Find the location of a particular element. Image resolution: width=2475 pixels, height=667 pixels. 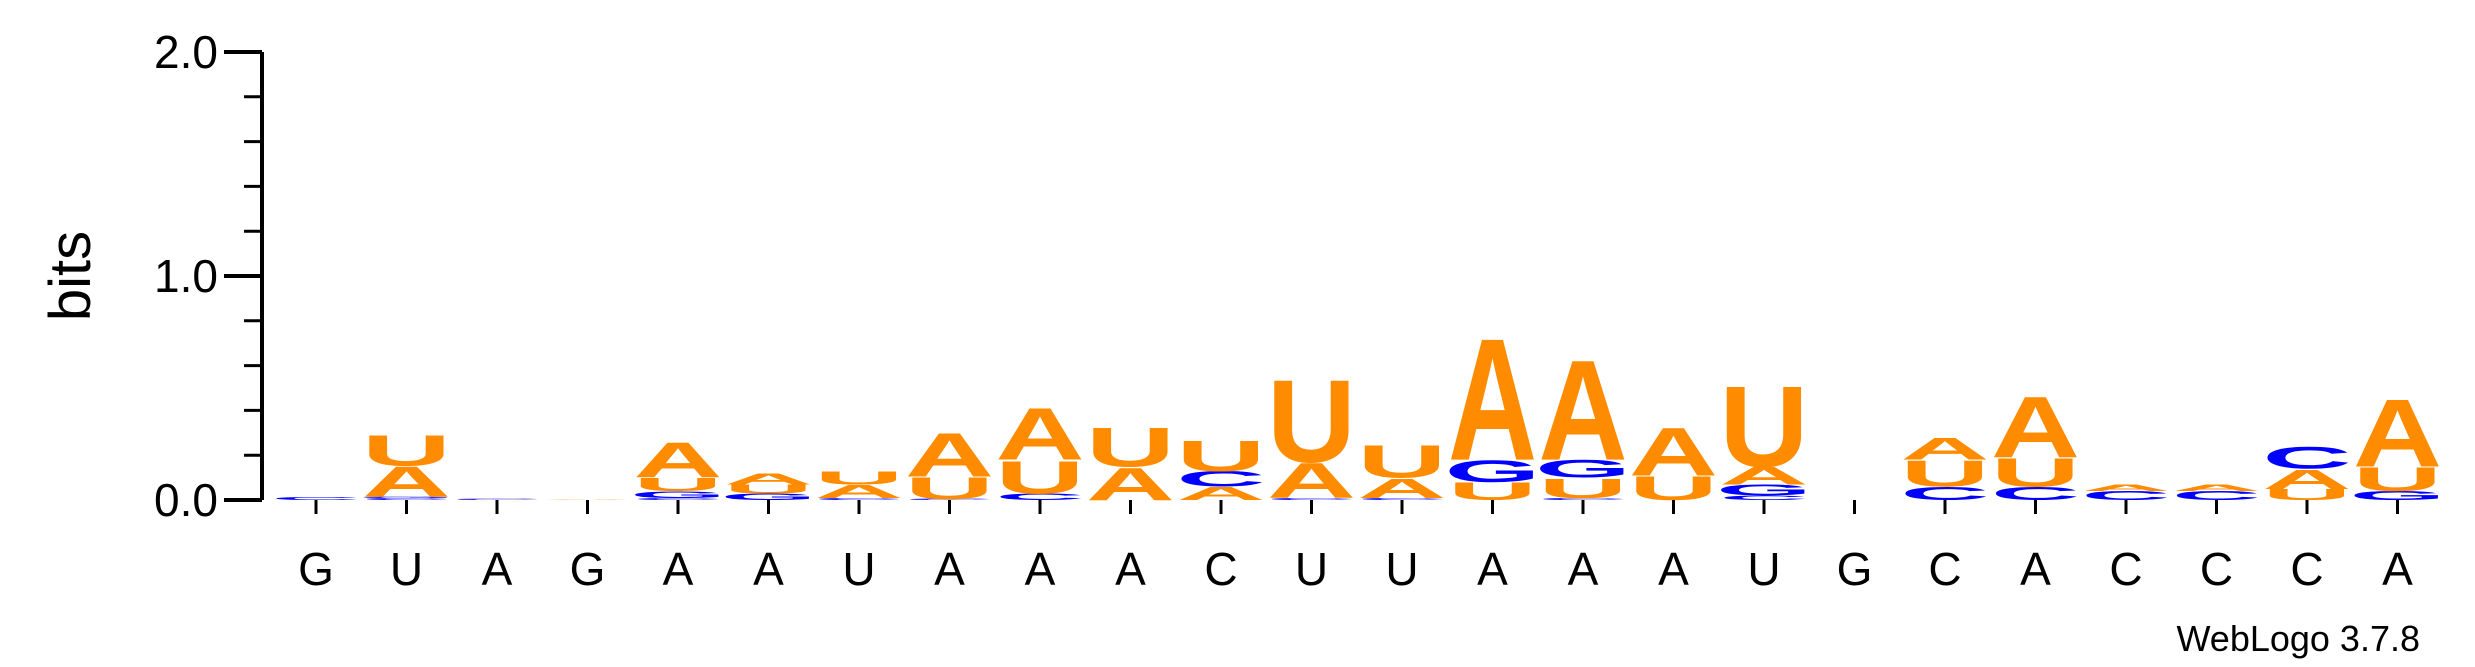

y-axis-label: bits is located at coordinates (70, 276).